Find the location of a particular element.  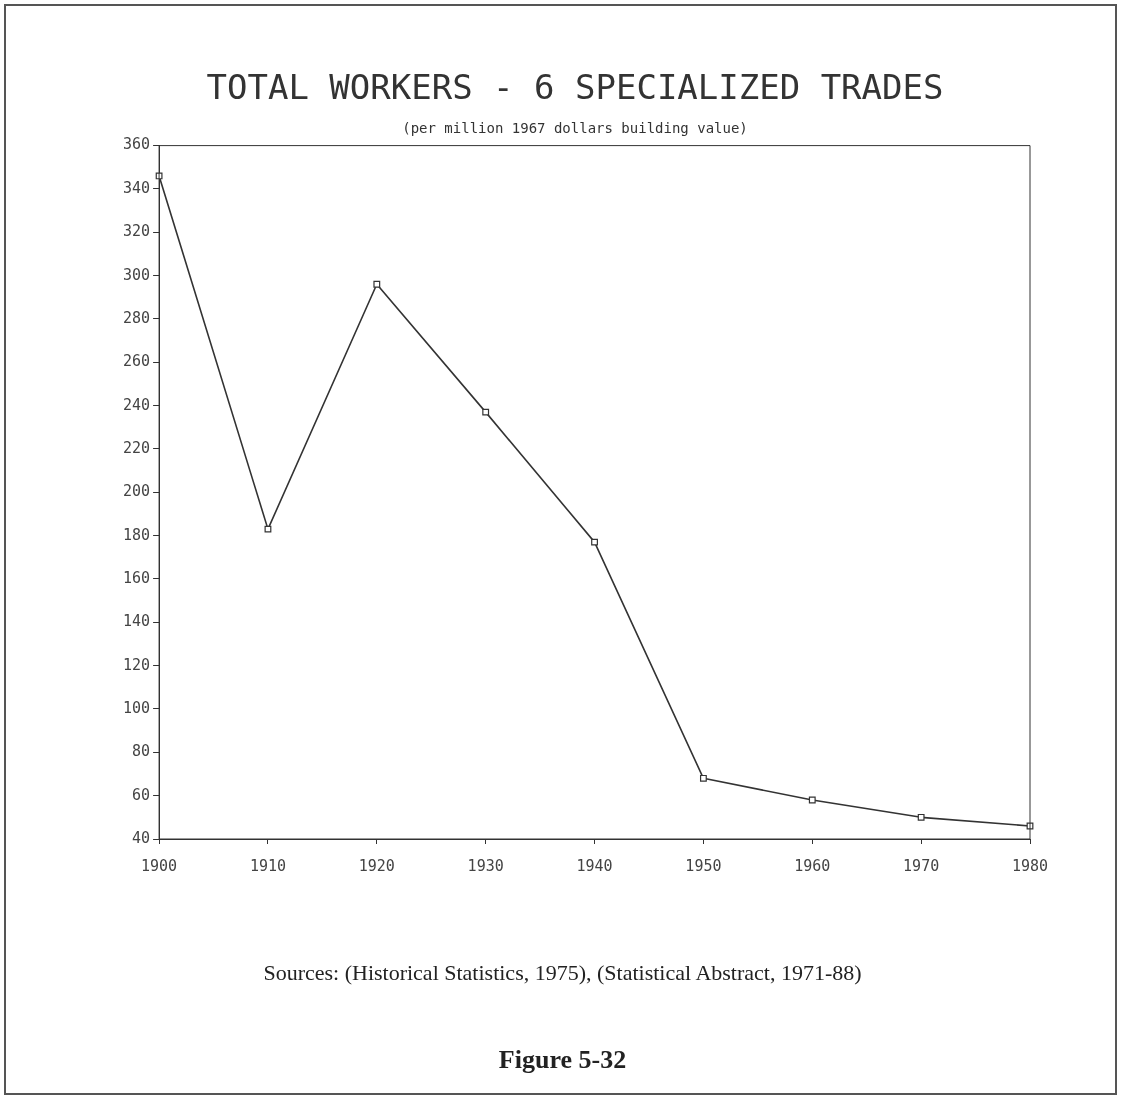

y-tick-label: 320 is located at coordinates (137, 231).